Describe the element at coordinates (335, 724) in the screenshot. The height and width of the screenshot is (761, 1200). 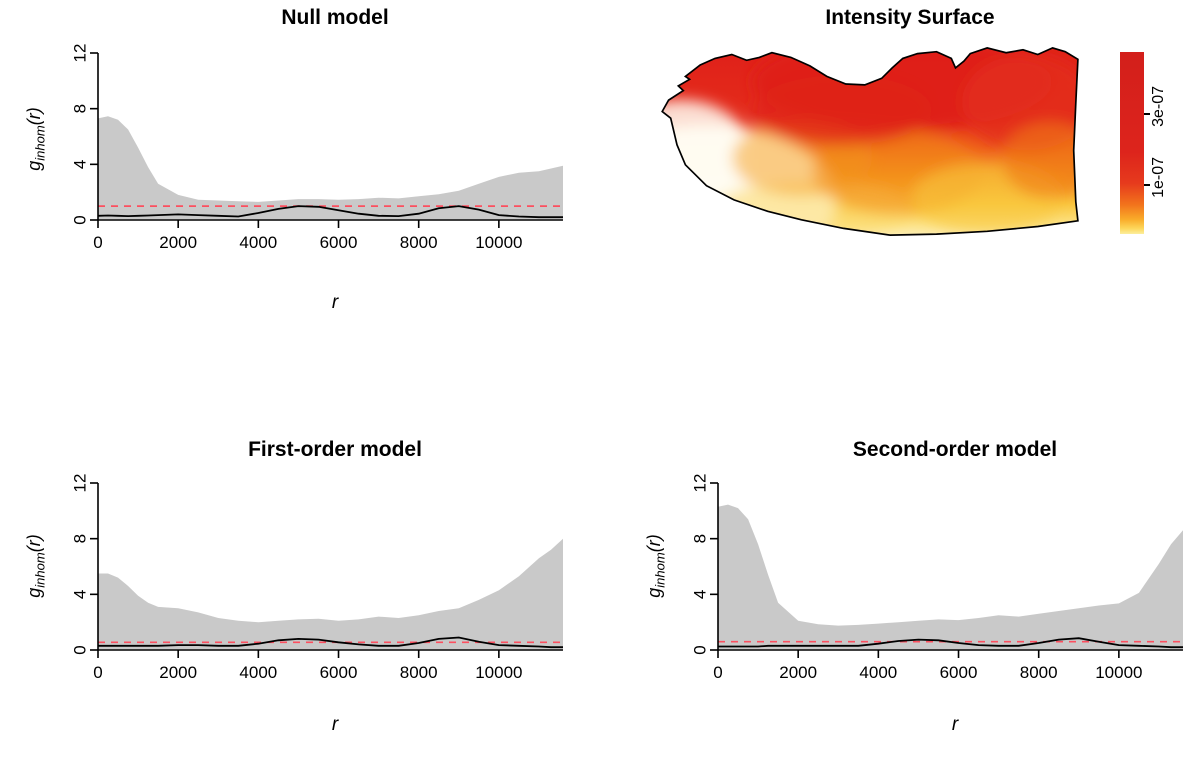
I see `x-axis-label-first: r` at that location.